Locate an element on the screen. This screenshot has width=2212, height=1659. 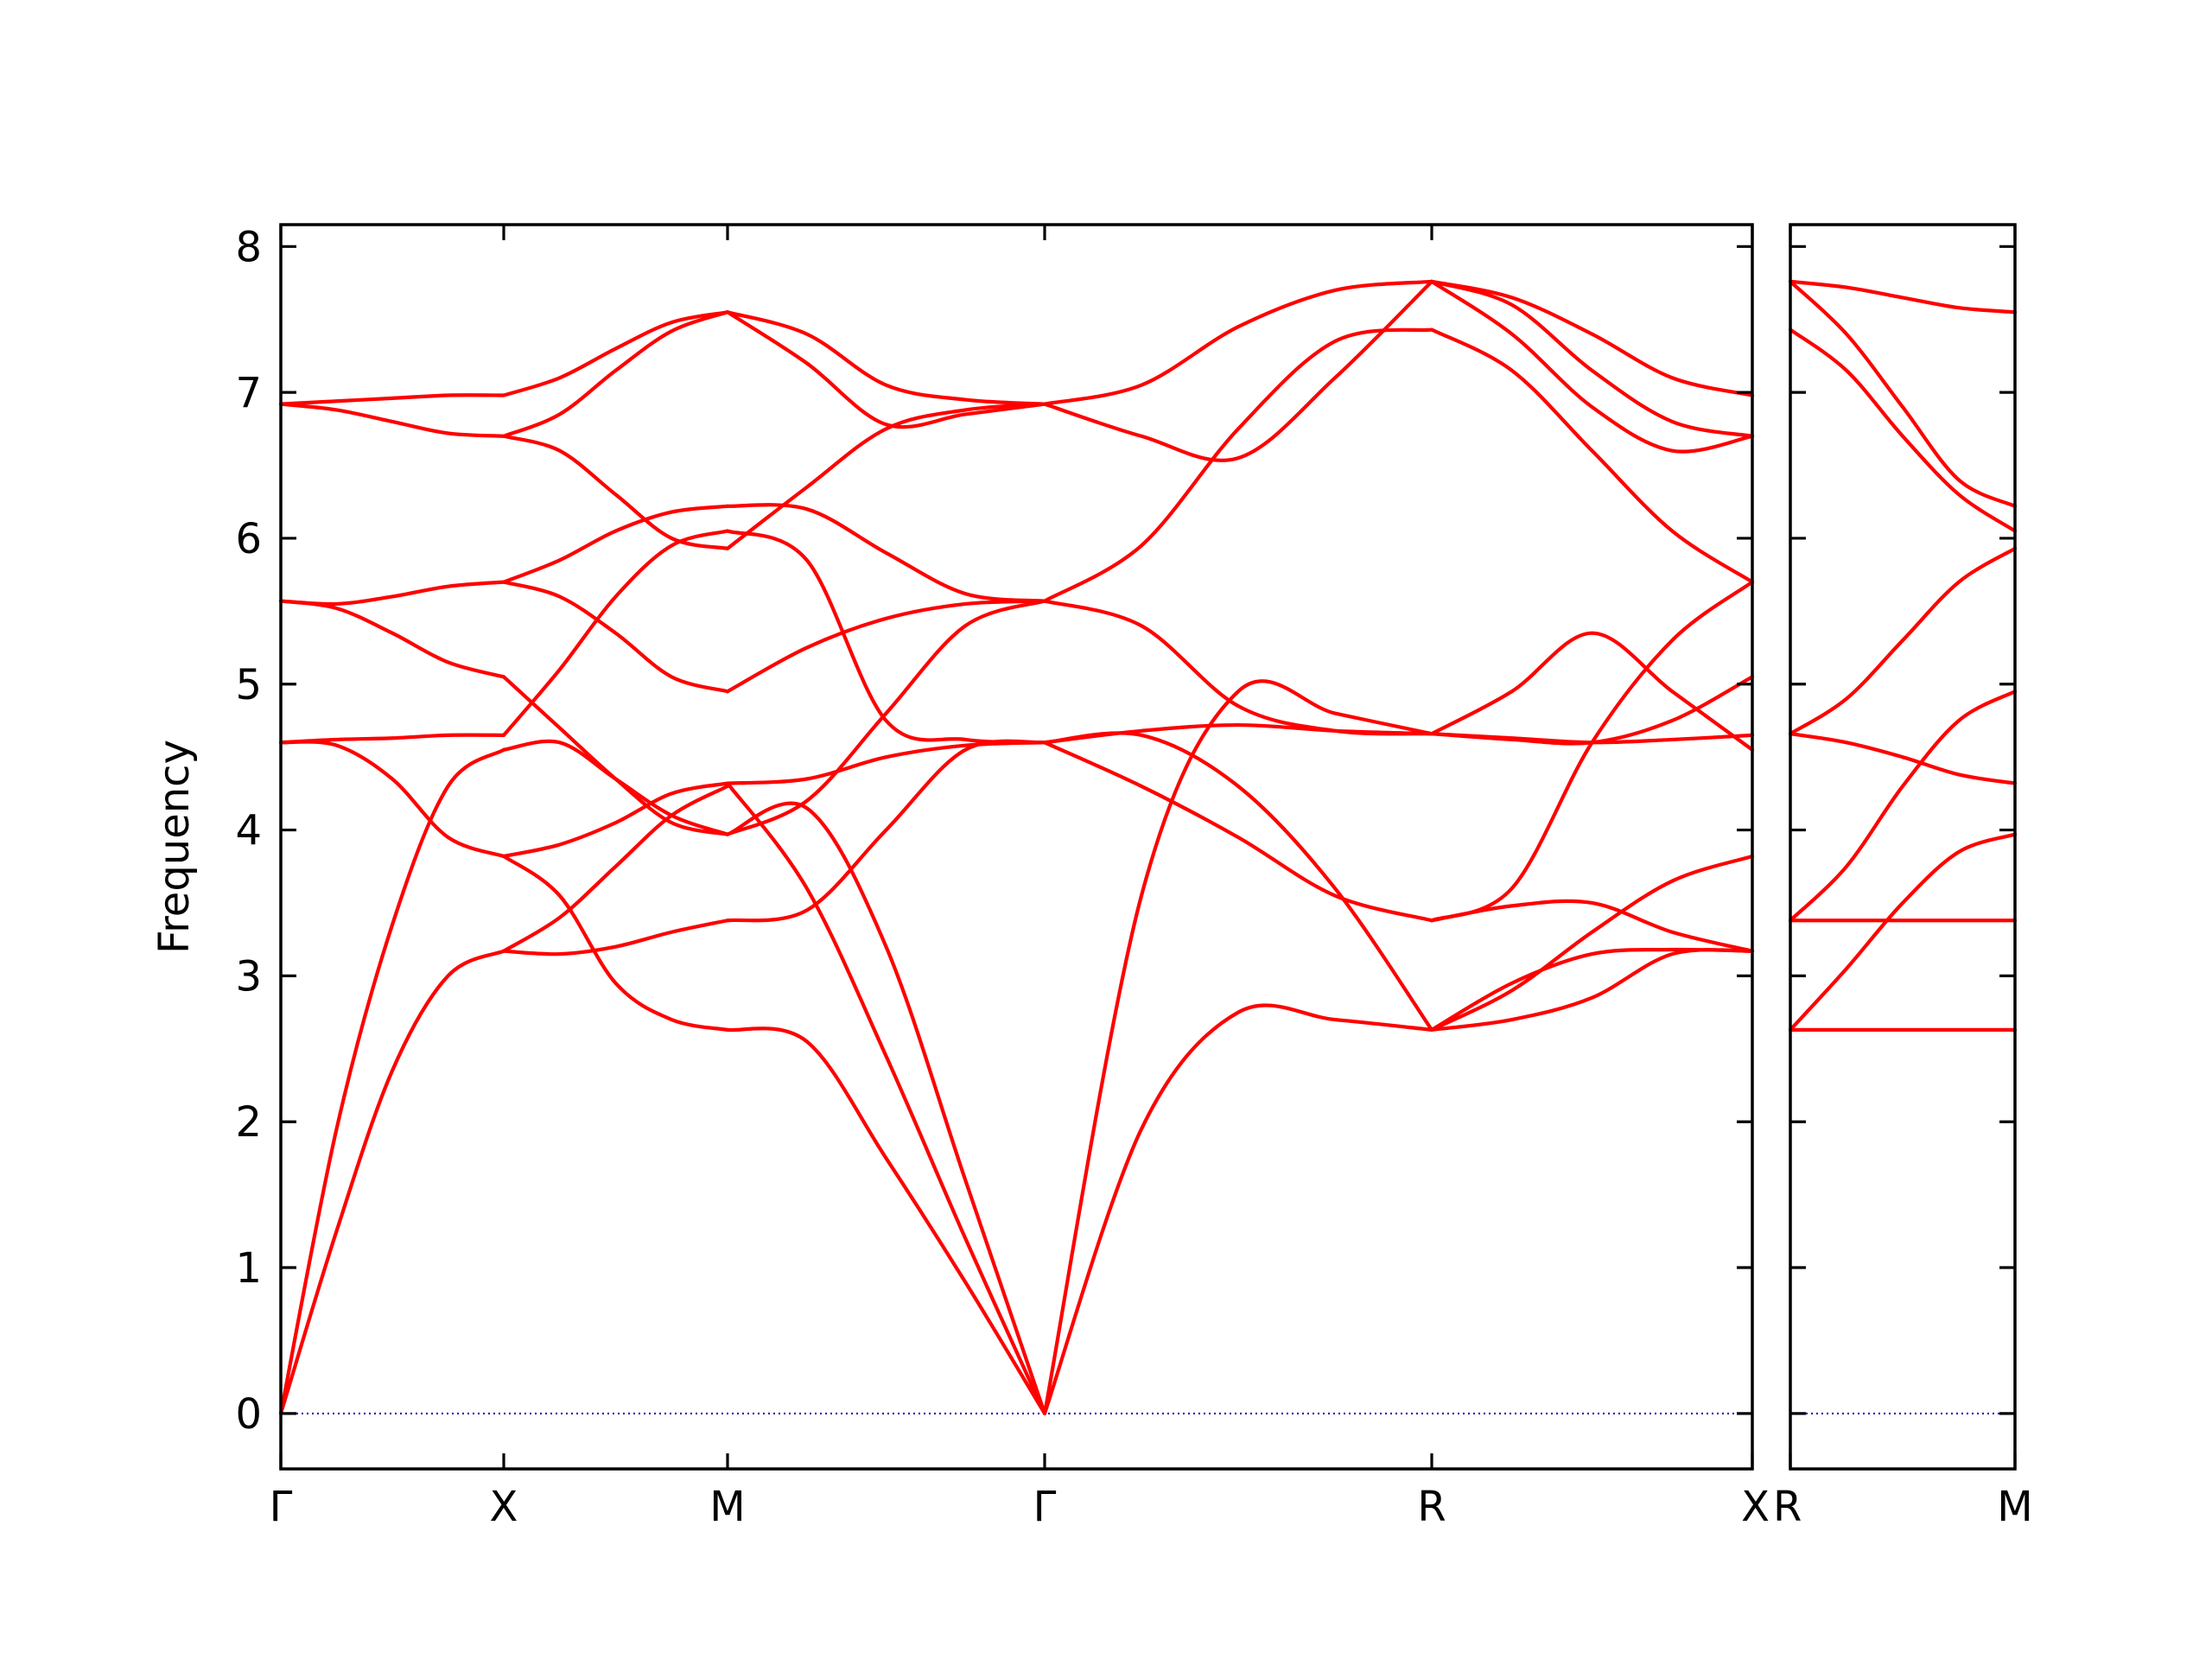
y-tick-label: 4 is located at coordinates (248, 831).